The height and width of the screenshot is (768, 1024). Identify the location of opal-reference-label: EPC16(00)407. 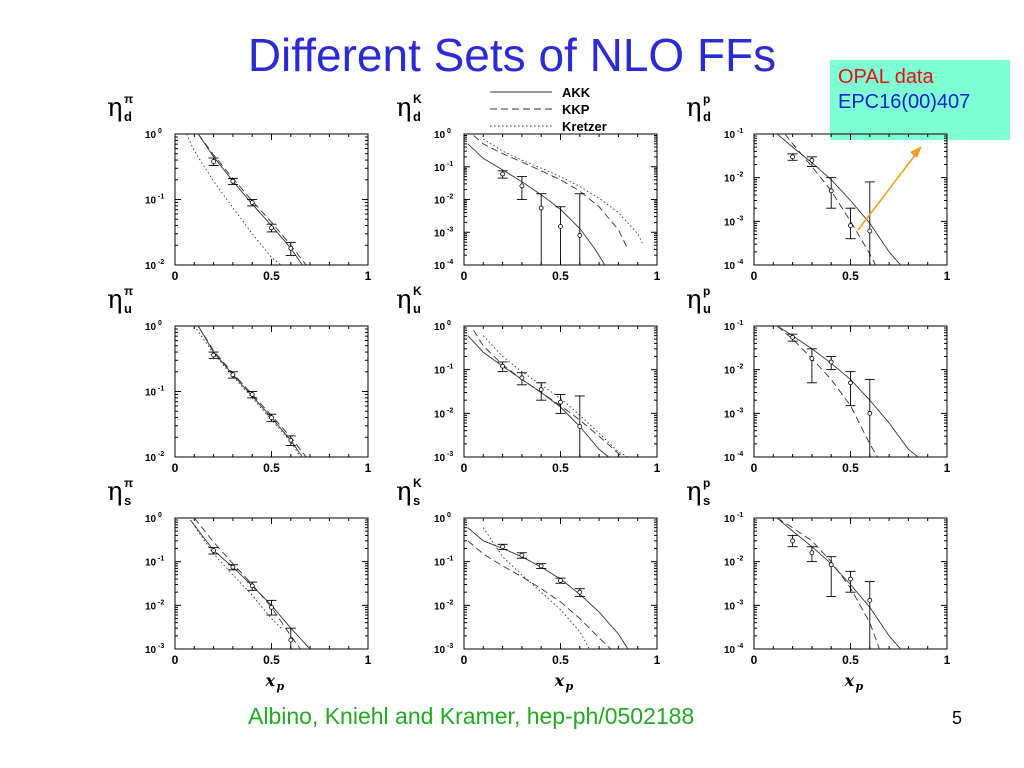
(904, 102).